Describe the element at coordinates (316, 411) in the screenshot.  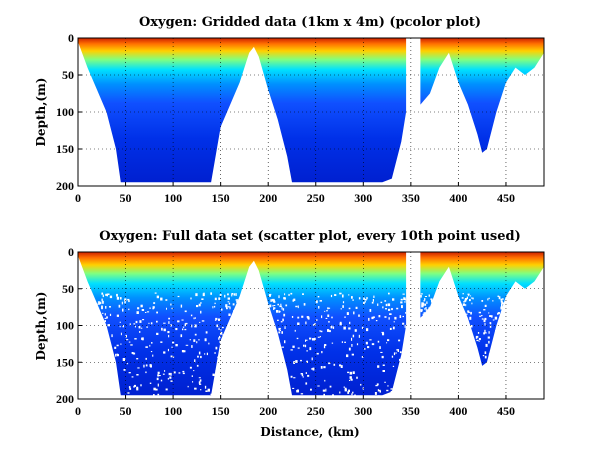
I see `x-tick-label: 250` at that location.